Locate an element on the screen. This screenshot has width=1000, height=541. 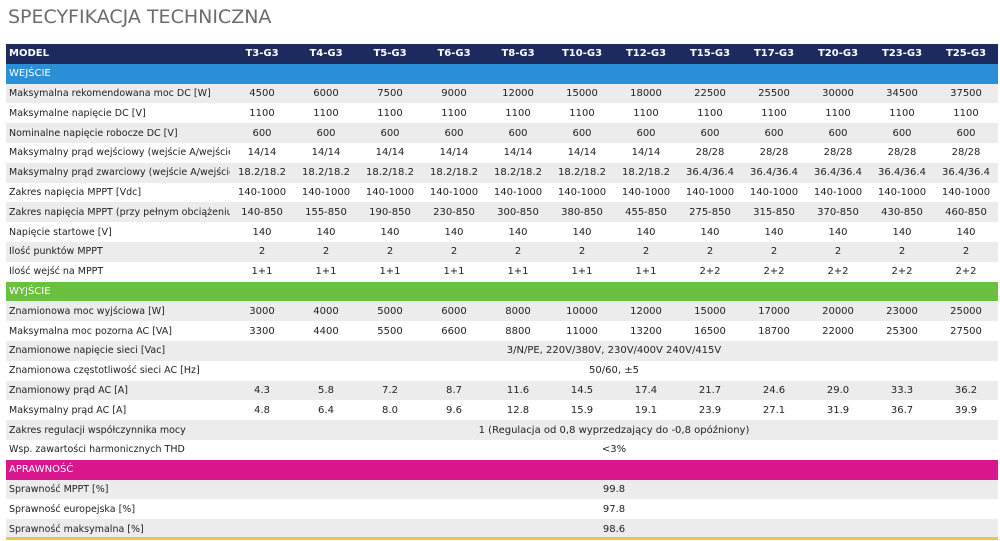
cell: 4000 is located at coordinates (326, 311).